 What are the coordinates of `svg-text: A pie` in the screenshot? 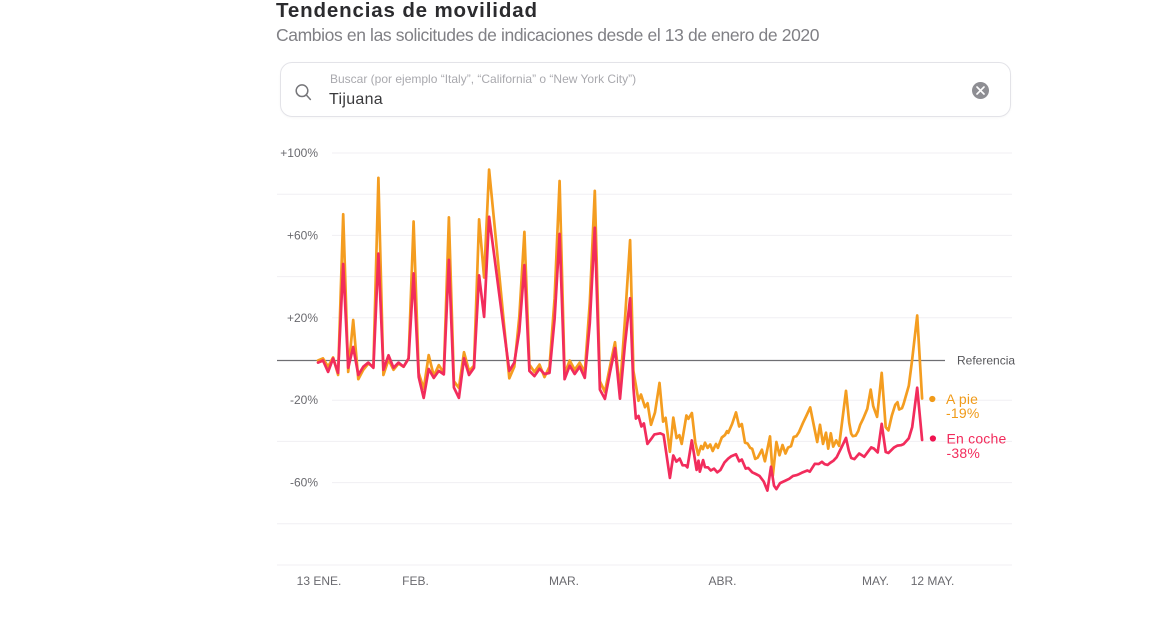 It's located at (962, 399).